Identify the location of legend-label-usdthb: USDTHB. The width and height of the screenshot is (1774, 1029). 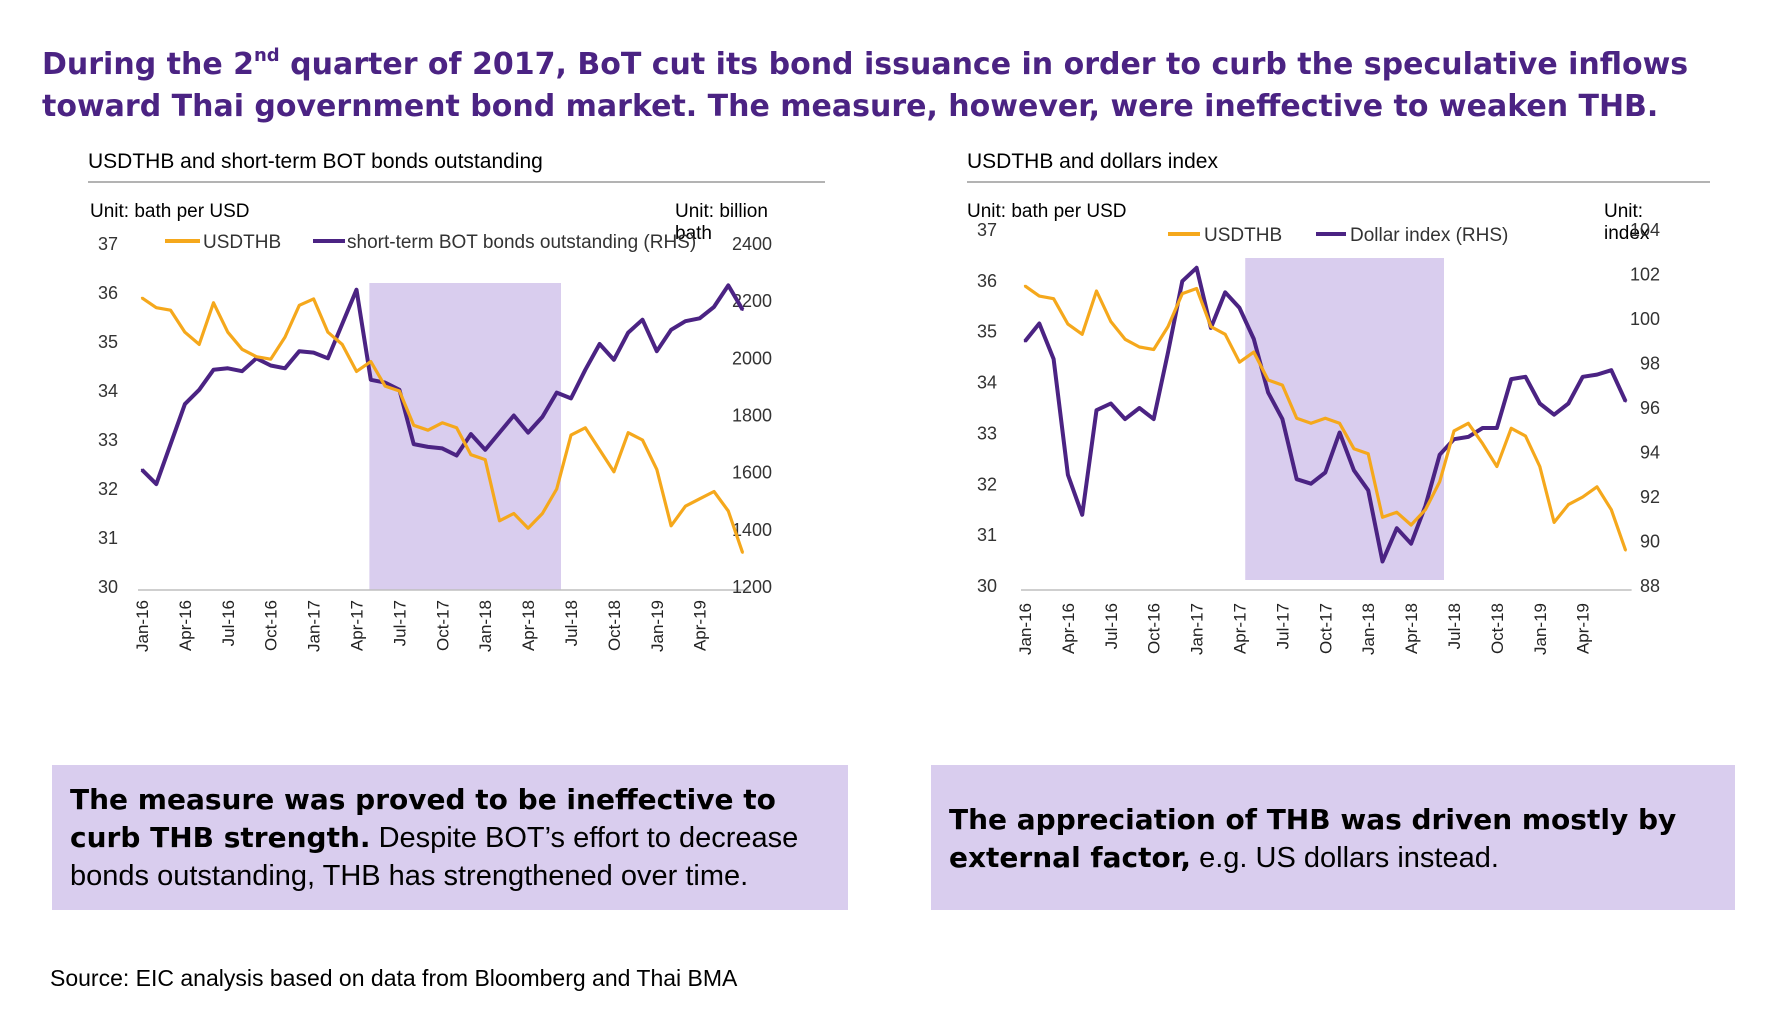
(1243, 235).